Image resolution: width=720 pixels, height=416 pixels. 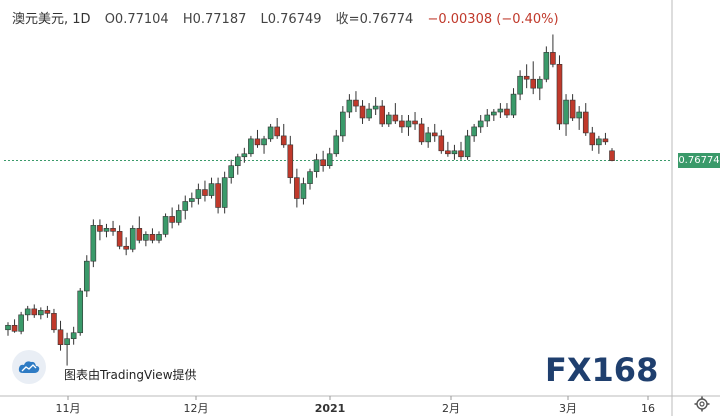 I want to click on brand-text: FX168, so click(x=601, y=369).